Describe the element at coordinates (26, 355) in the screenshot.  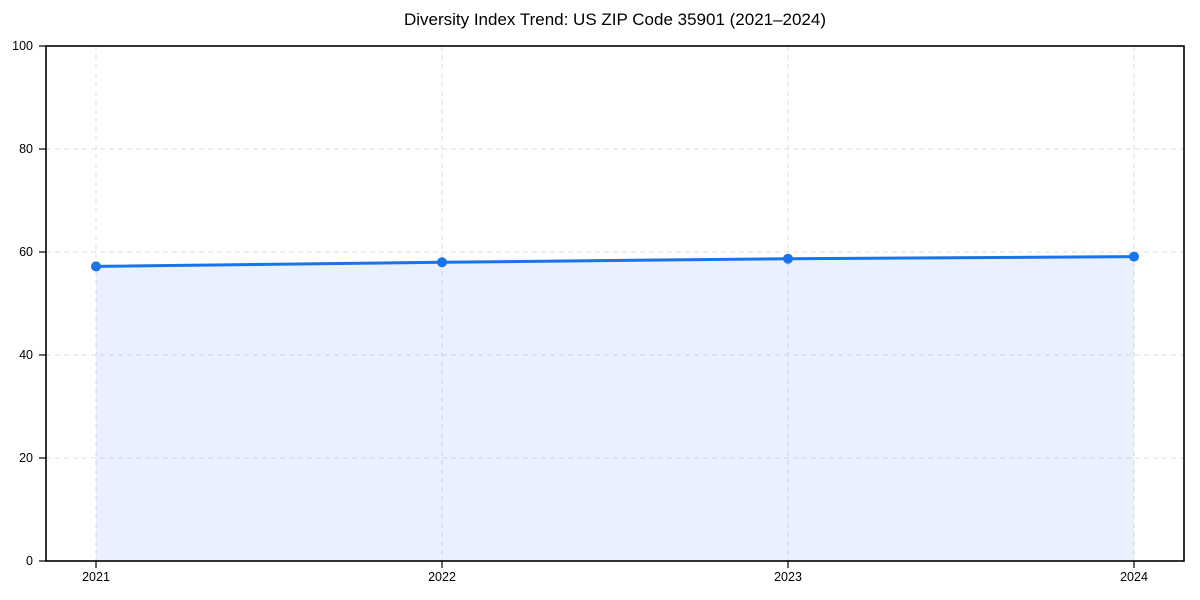
I see `y-tick-label: 40` at that location.